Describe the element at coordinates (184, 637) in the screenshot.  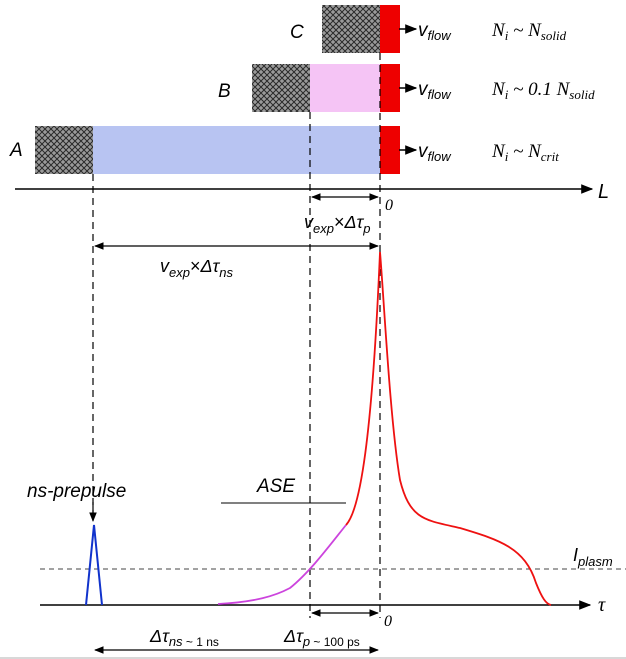
I see `dt-ns-label: Δτns ~ 1 ns` at that location.